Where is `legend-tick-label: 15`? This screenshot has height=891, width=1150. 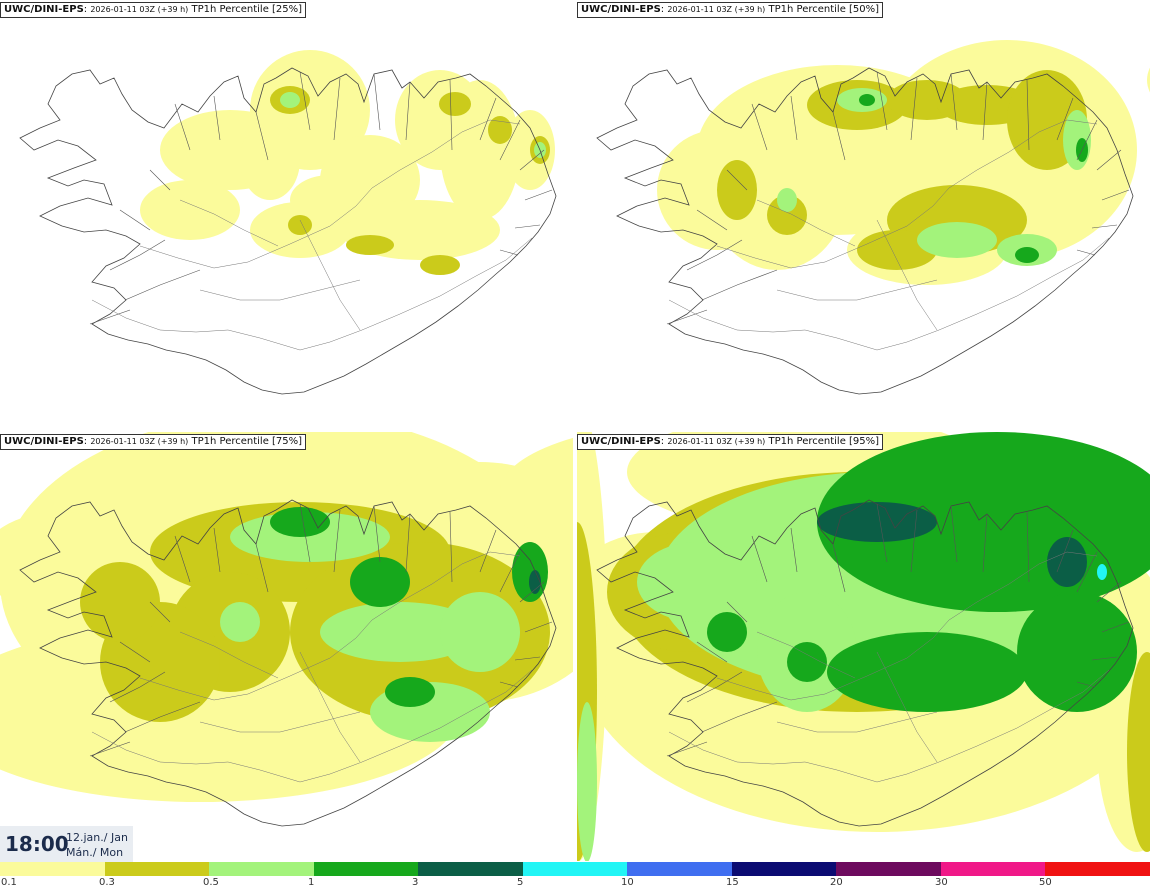 legend-tick-label: 15 is located at coordinates (732, 882).